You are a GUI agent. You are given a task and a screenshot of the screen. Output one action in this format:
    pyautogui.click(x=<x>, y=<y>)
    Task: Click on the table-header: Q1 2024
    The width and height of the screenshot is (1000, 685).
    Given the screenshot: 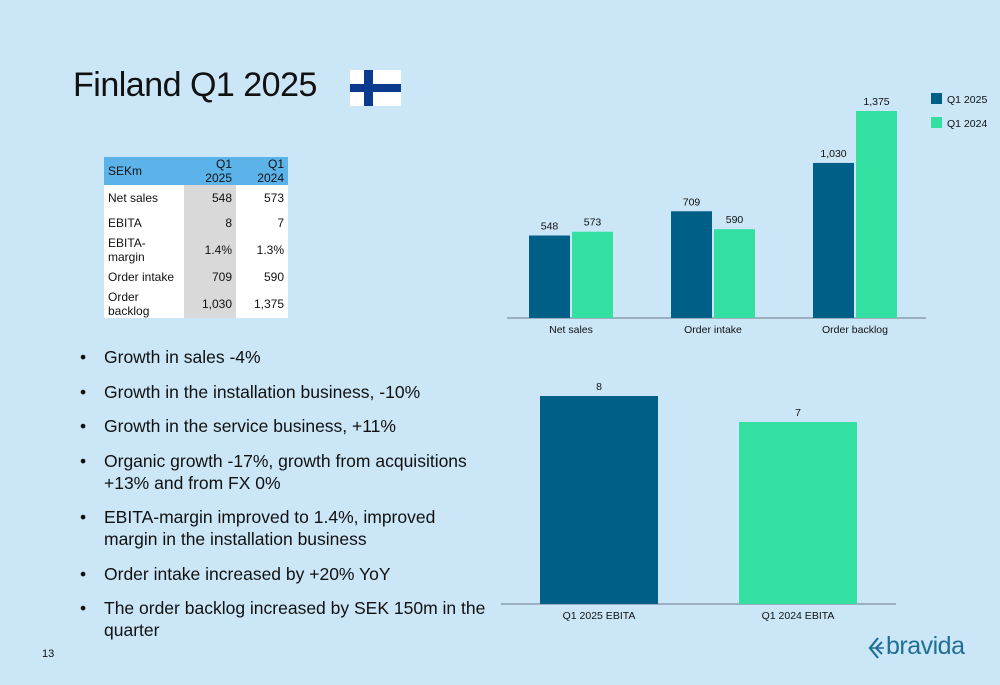 What is the action you would take?
    pyautogui.click(x=262, y=171)
    